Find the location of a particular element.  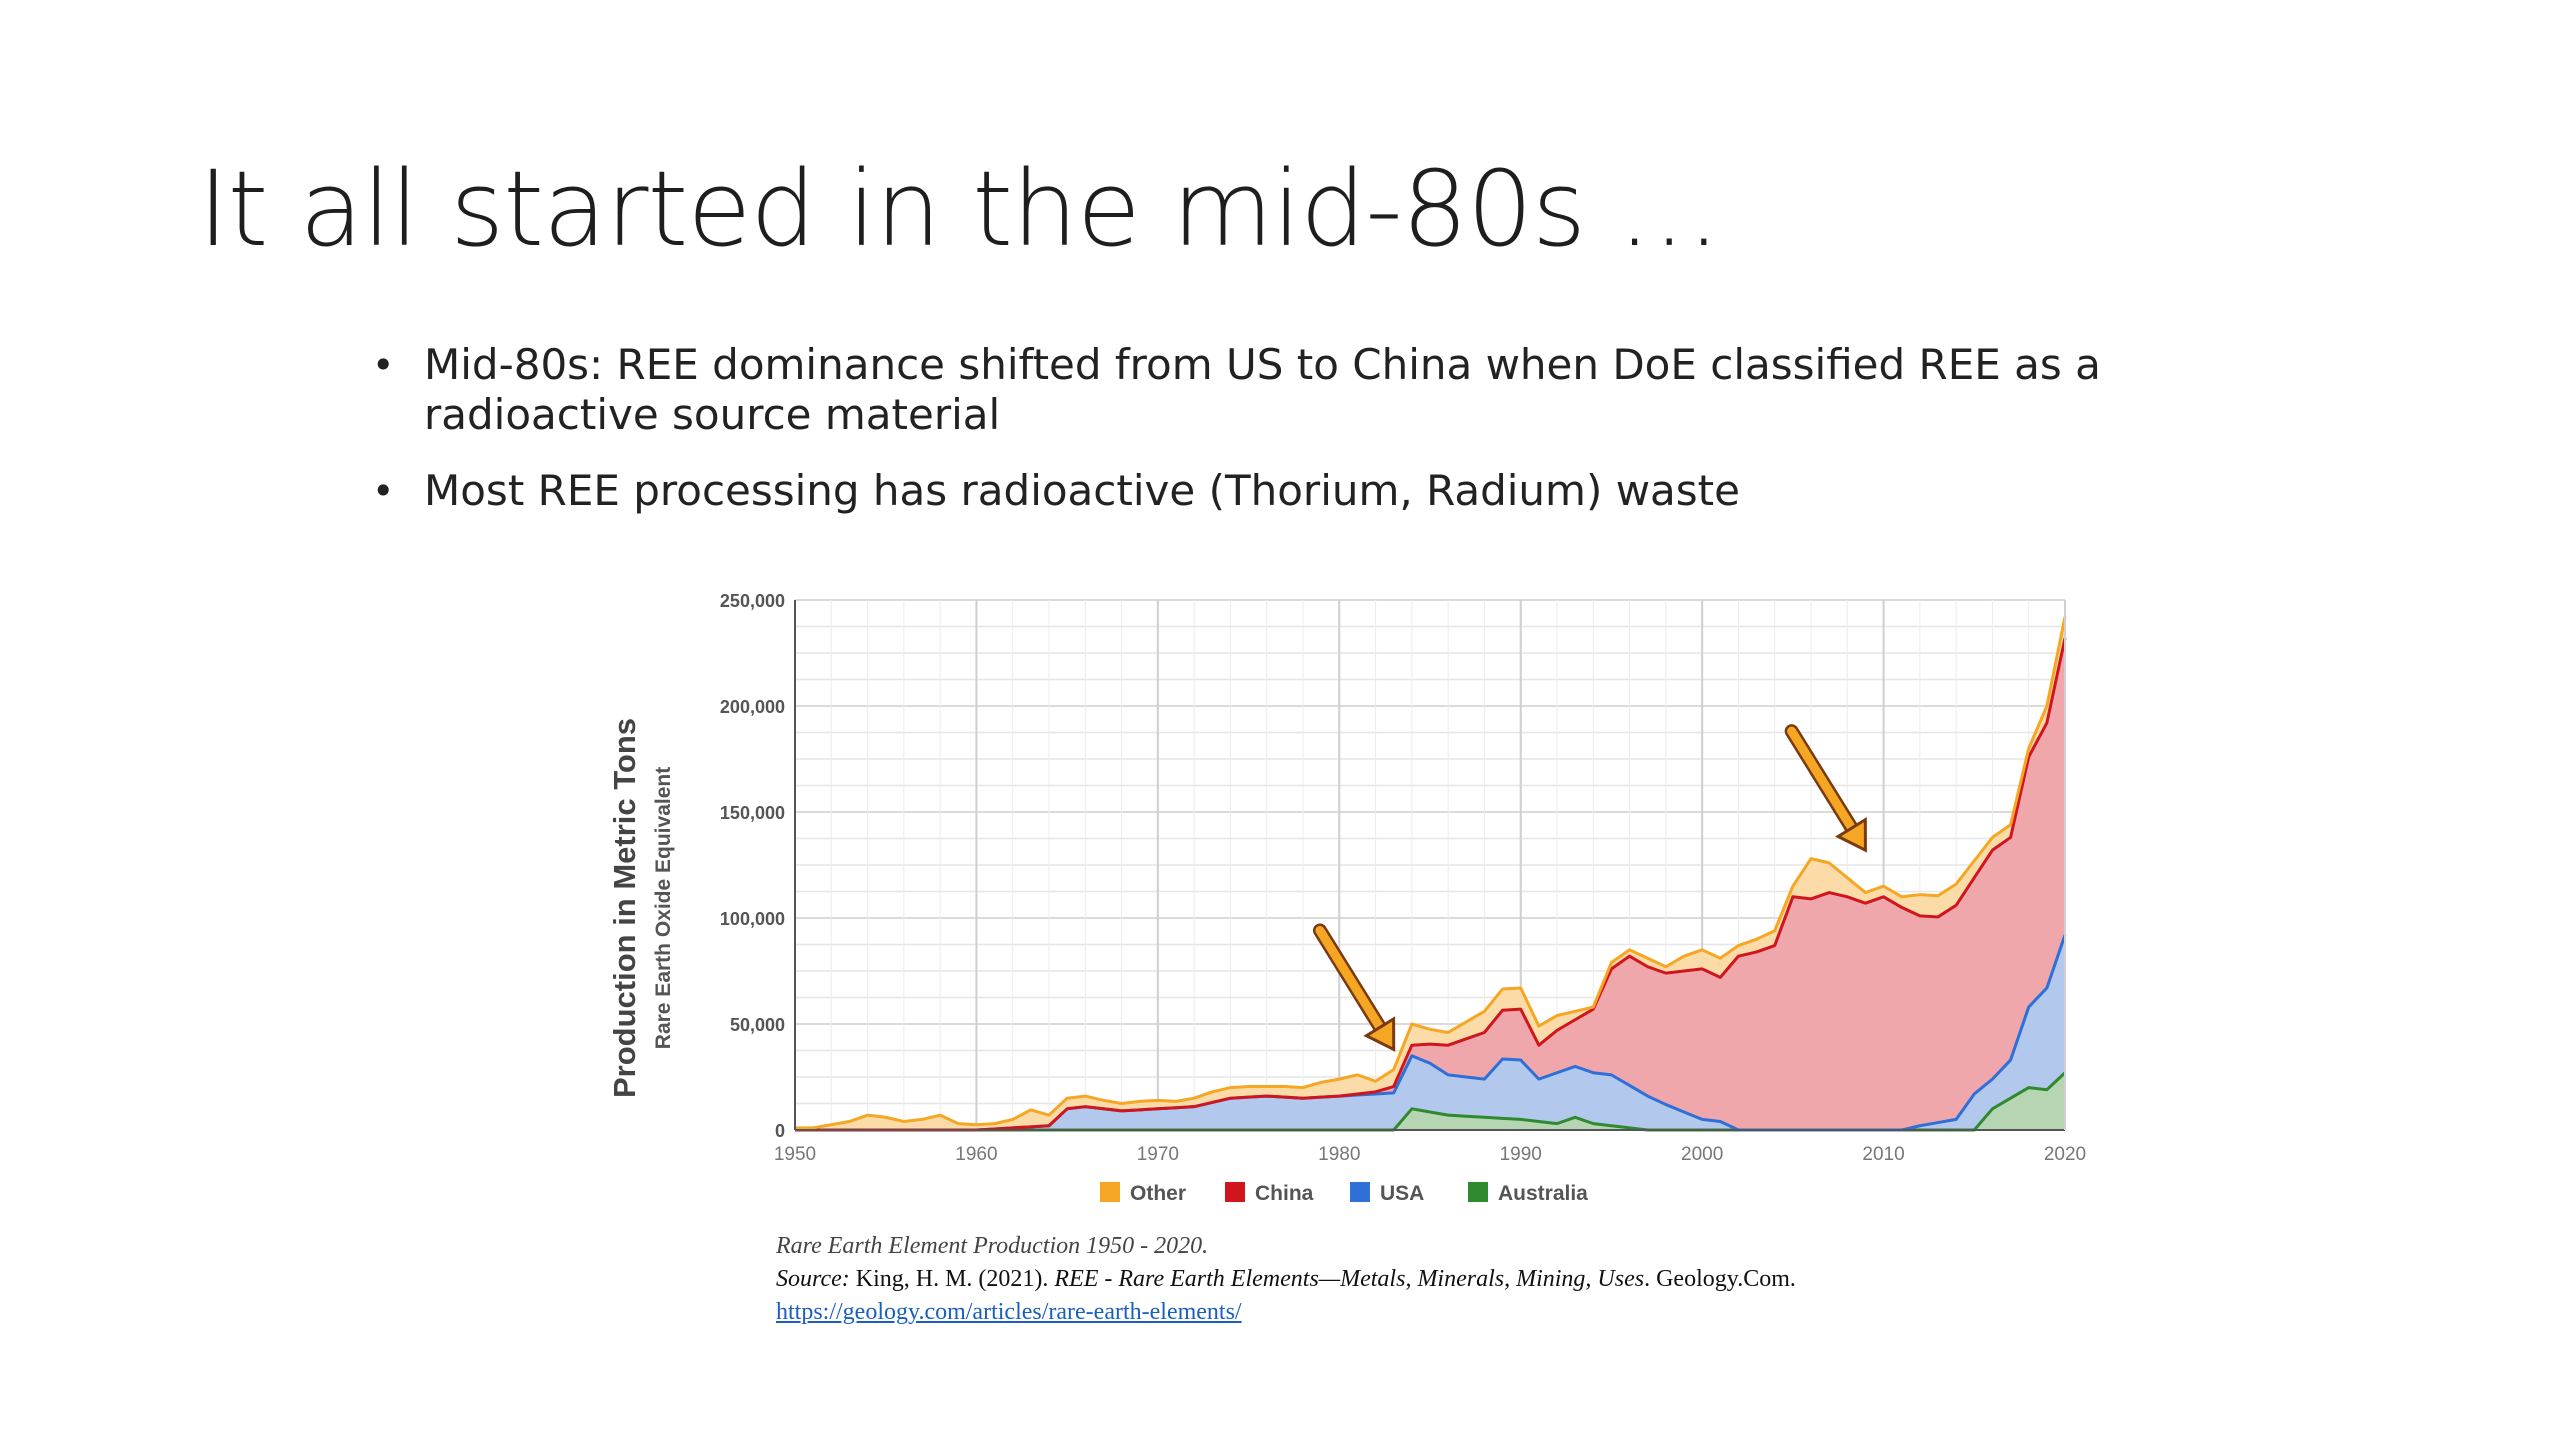

legend-label: China is located at coordinates (1284, 1193).